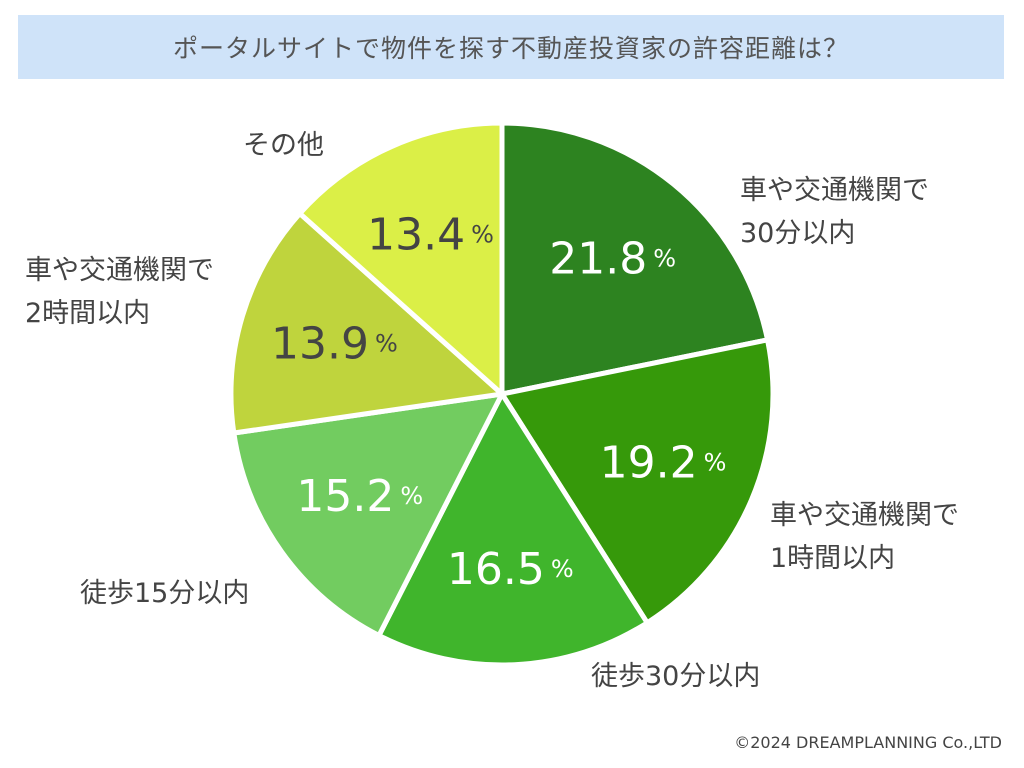 The width and height of the screenshot is (1024, 768). What do you see at coordinates (334, 343) in the screenshot?
I see `value-label-car-2hours: 13.9%` at bounding box center [334, 343].